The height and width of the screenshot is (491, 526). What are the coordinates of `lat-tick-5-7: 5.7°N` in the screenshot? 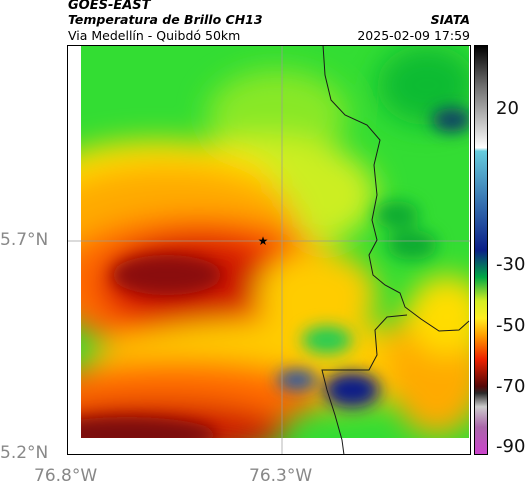 It's located at (24, 240).